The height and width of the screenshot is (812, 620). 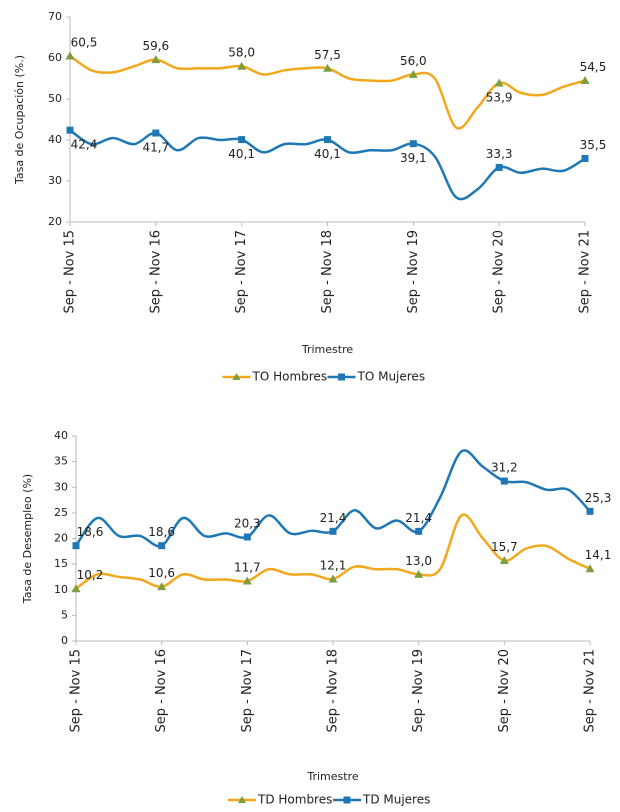 I want to click on value-label: 33,3, so click(x=499, y=154).